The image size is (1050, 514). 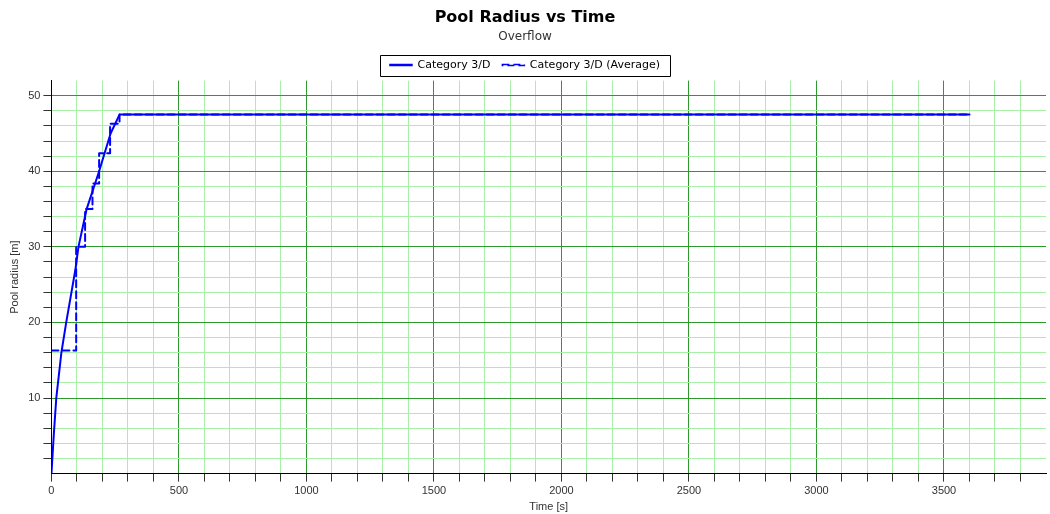 What do you see at coordinates (561, 490) in the screenshot?
I see `x-tick-label: 2000` at bounding box center [561, 490].